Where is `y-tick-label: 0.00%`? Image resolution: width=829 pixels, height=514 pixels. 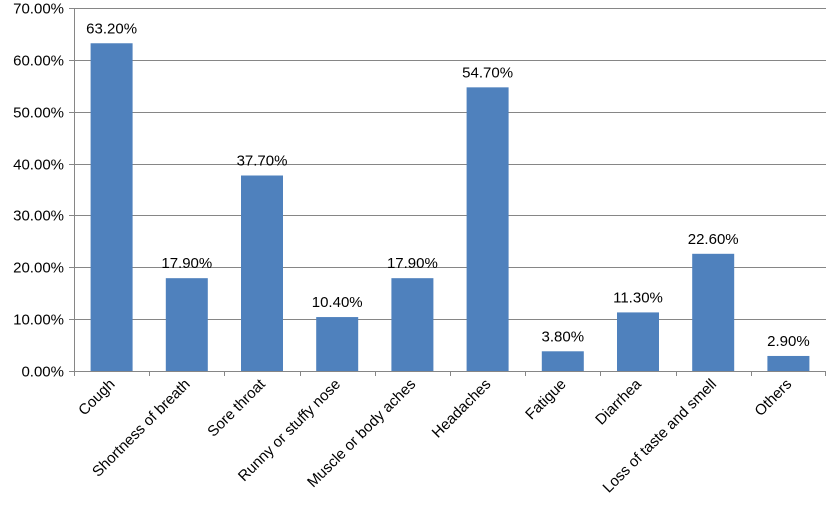 y-tick-label: 0.00% is located at coordinates (42, 372).